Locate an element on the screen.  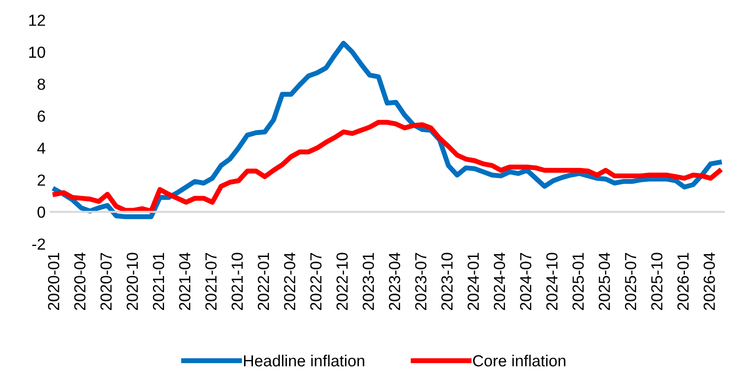
y-tick-label: -2 is located at coordinates (38, 244).